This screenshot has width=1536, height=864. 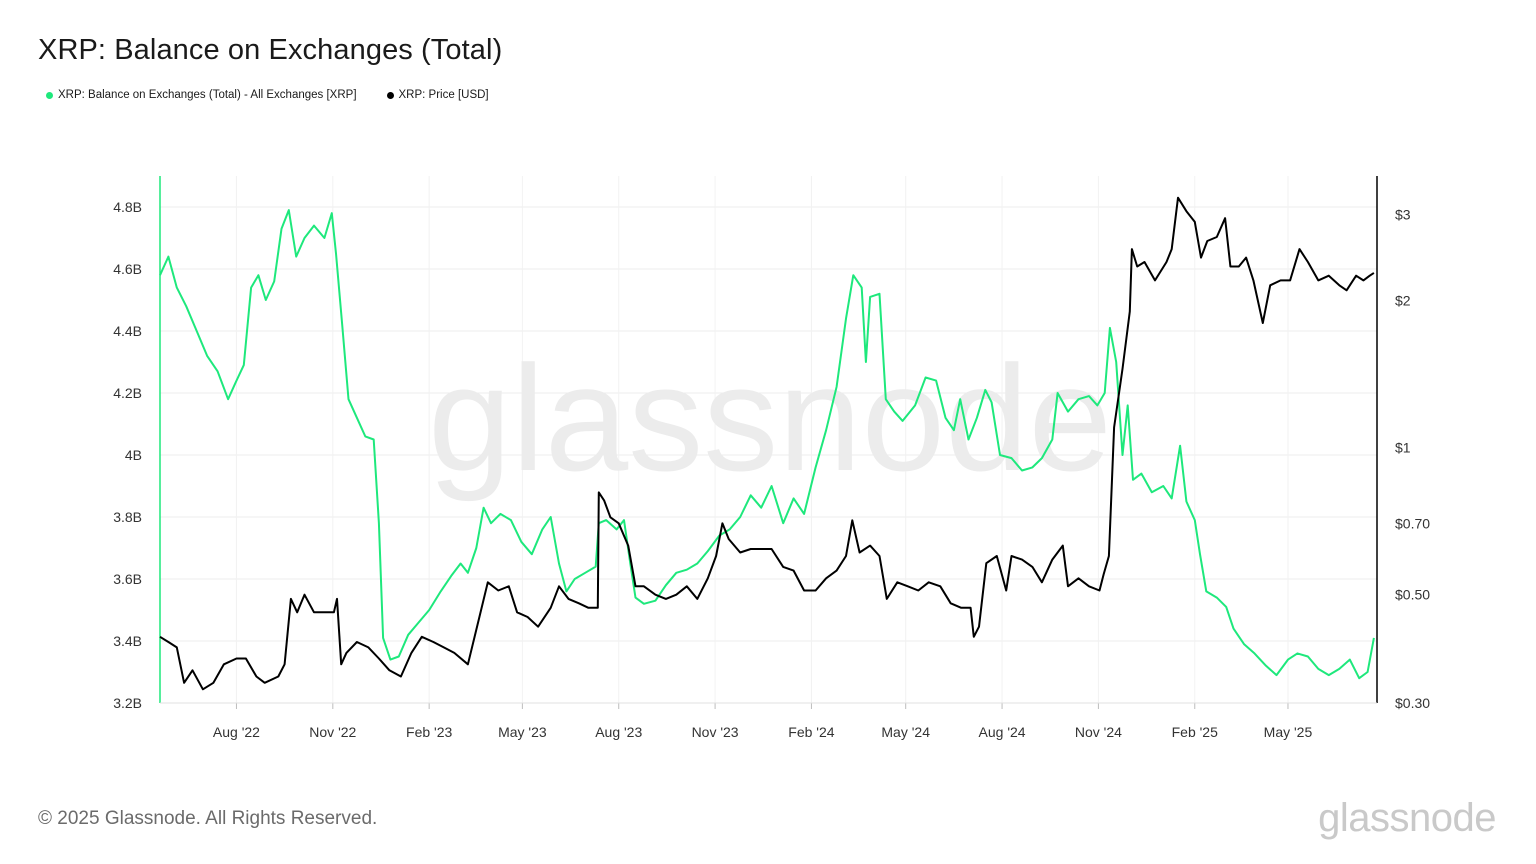 What do you see at coordinates (1288, 732) in the screenshot?
I see `x-tick-label: May '25` at bounding box center [1288, 732].